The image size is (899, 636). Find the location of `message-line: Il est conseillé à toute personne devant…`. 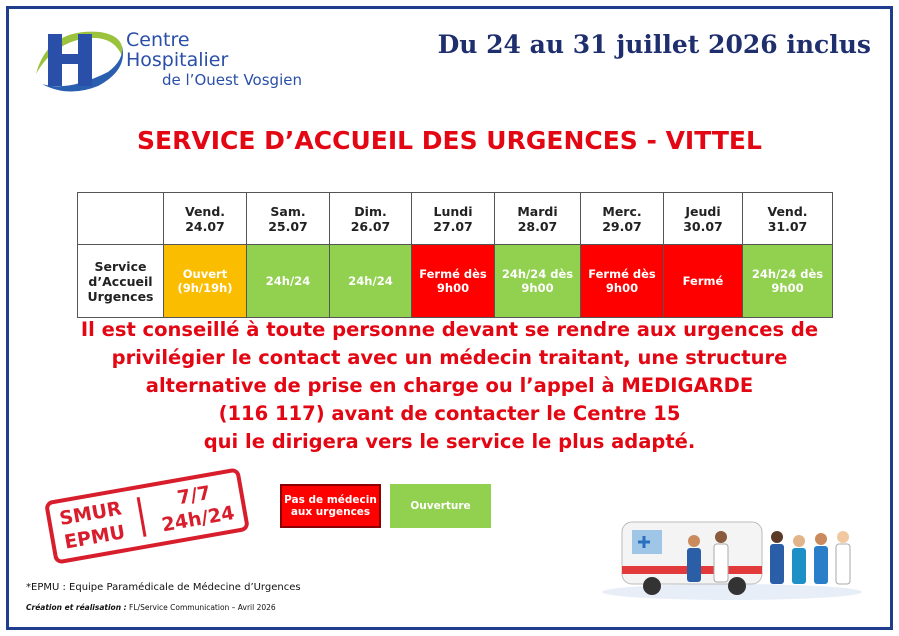

message-line: Il est conseillé à toute personne devant… is located at coordinates (449, 329).